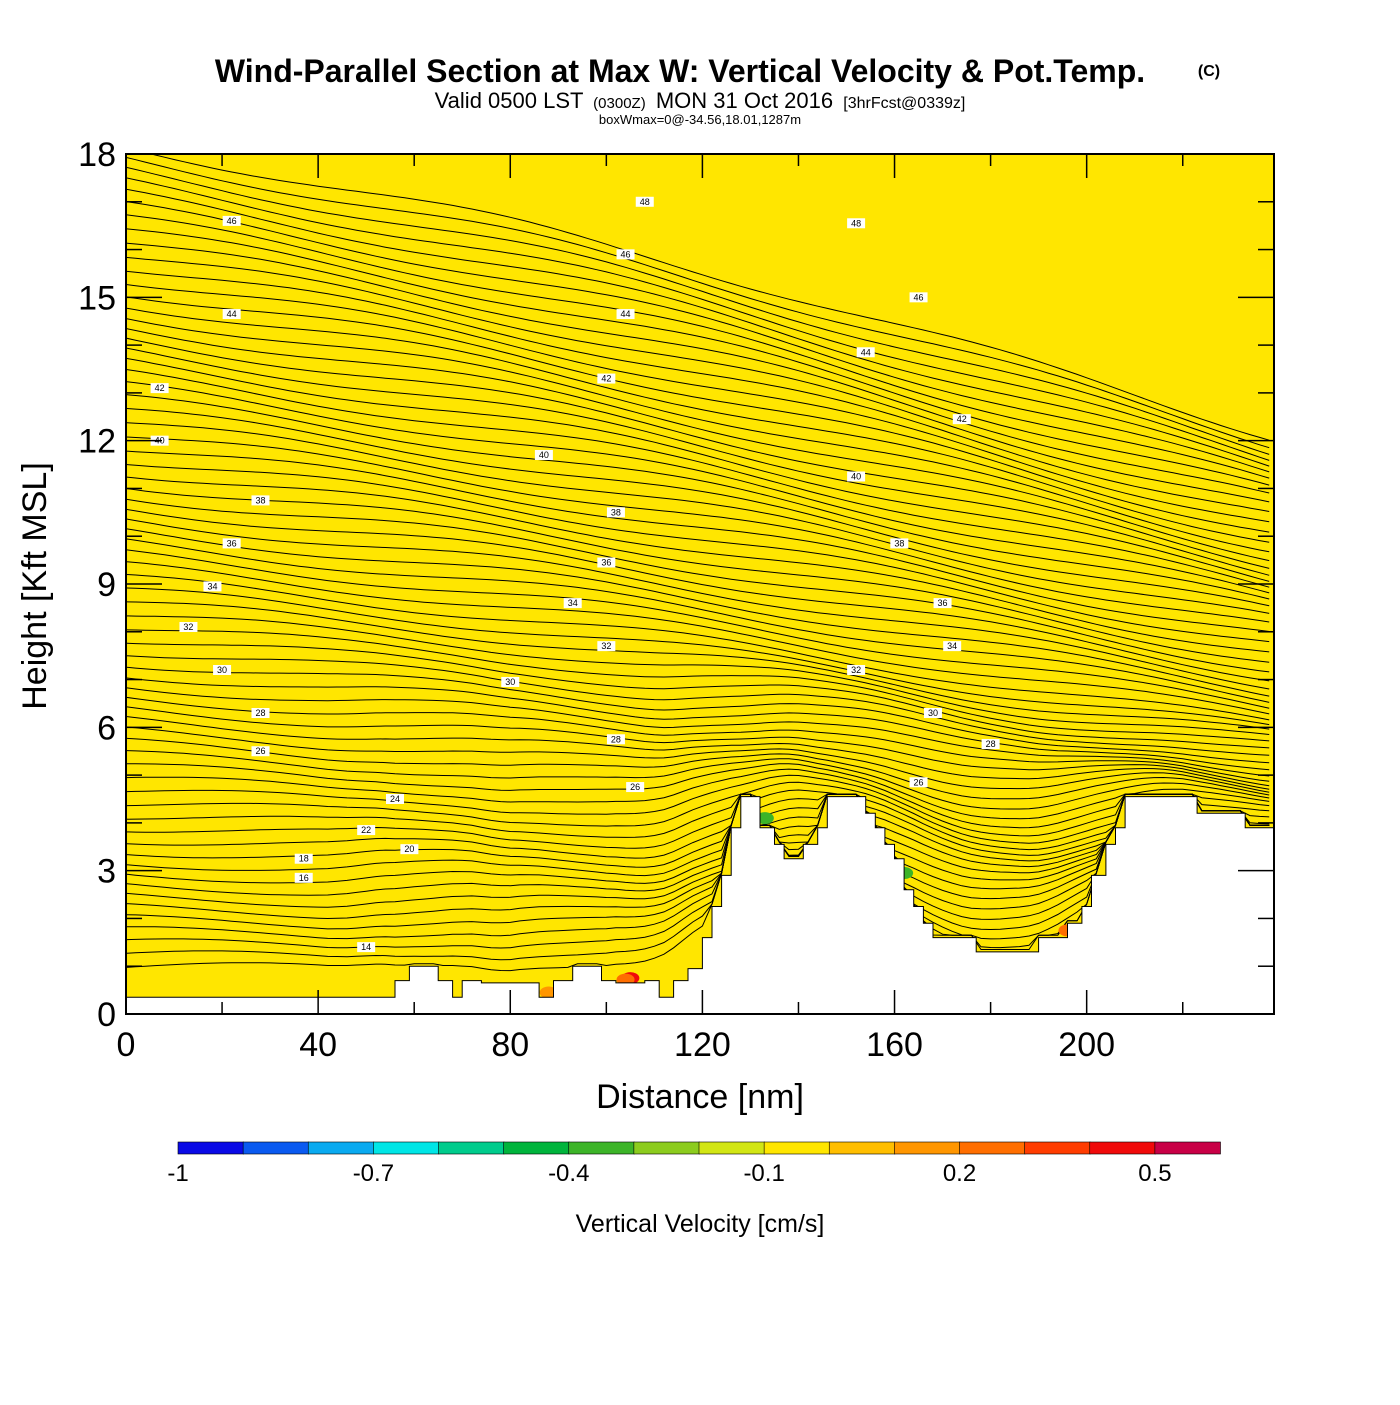  I want to click on theta-label: 40, so click(544, 455).